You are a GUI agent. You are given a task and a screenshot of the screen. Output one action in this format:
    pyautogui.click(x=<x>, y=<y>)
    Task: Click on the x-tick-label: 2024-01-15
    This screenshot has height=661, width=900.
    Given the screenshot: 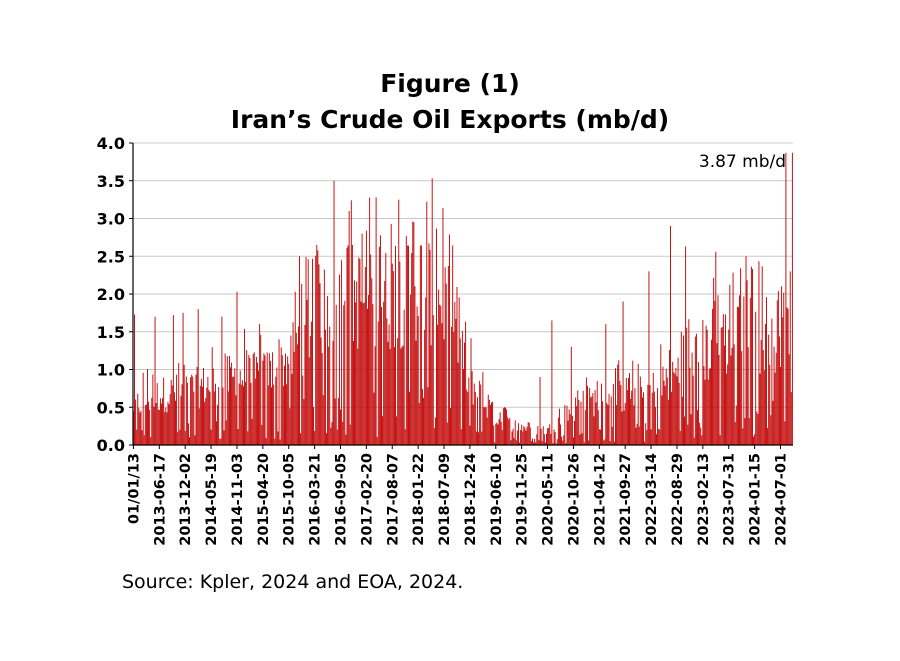 What is the action you would take?
    pyautogui.click(x=756, y=499)
    